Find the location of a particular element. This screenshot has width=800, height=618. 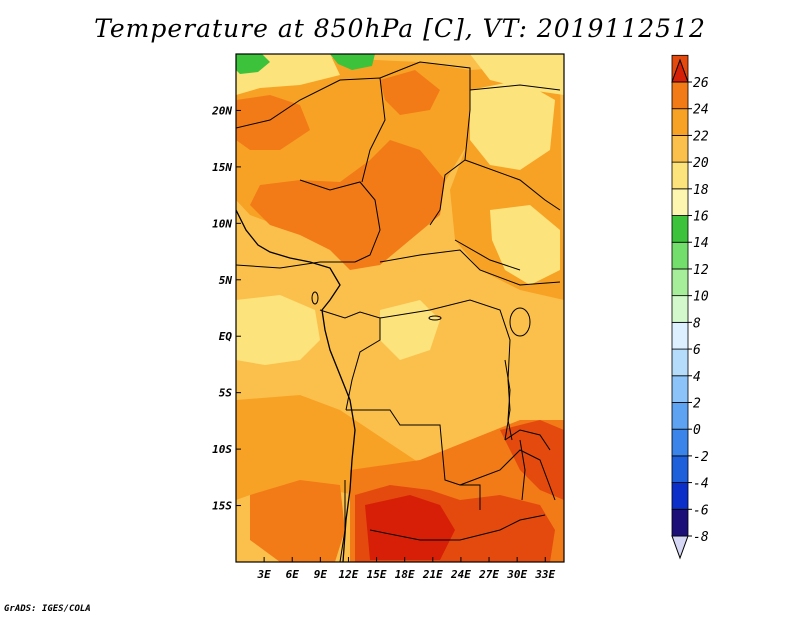

latitude-axis: 20N 15N 10N 5N EQ 5S 10S 15S is located at coordinates (226, 308).